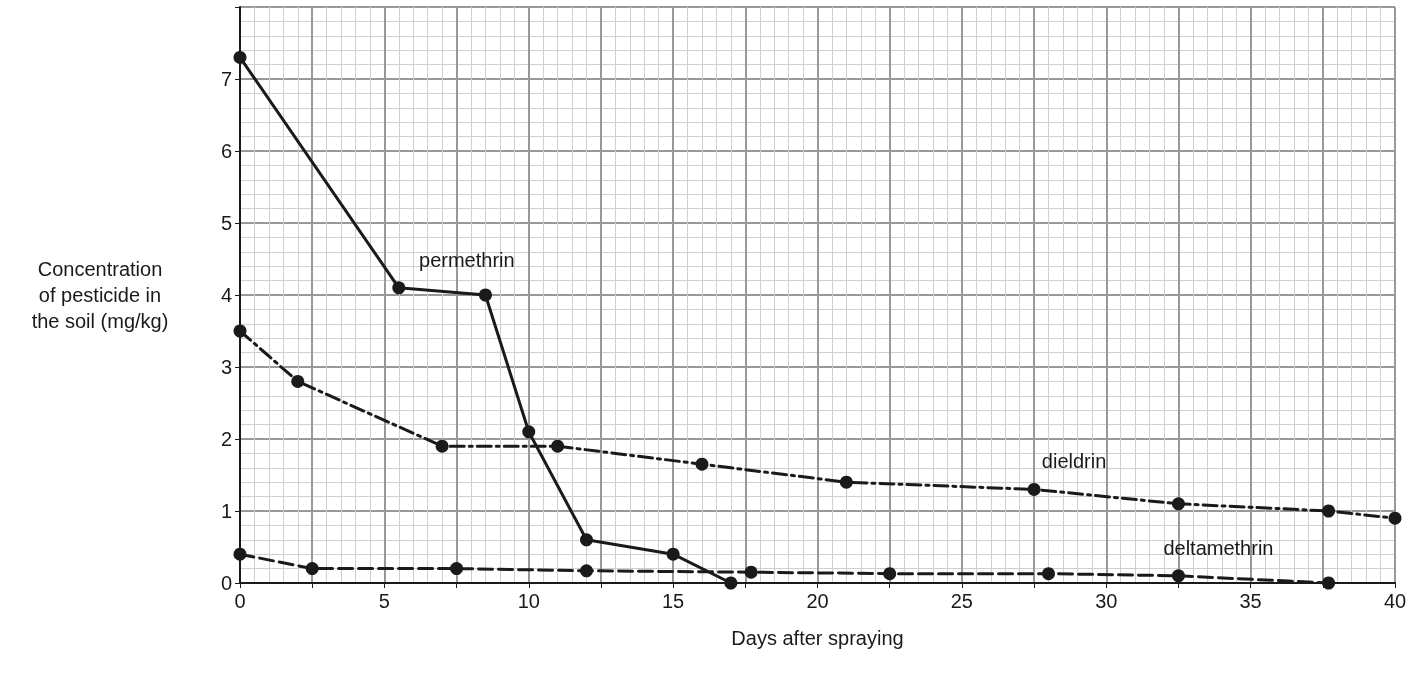 The height and width of the screenshot is (677, 1426). What do you see at coordinates (961, 601) in the screenshot?
I see `x-tick-label: 25` at bounding box center [961, 601].